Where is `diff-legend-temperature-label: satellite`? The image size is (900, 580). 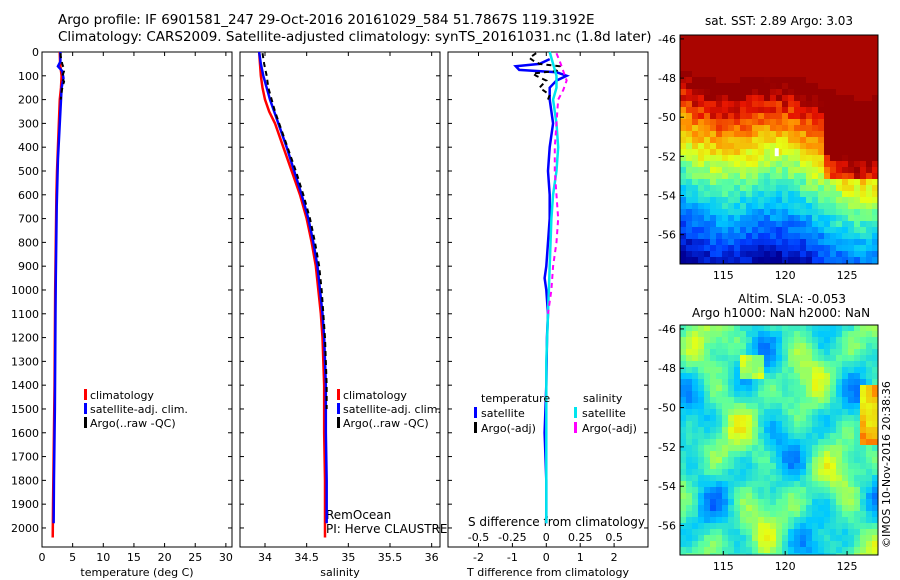
diff-legend-temperature-label: satellite is located at coordinates (503, 413).